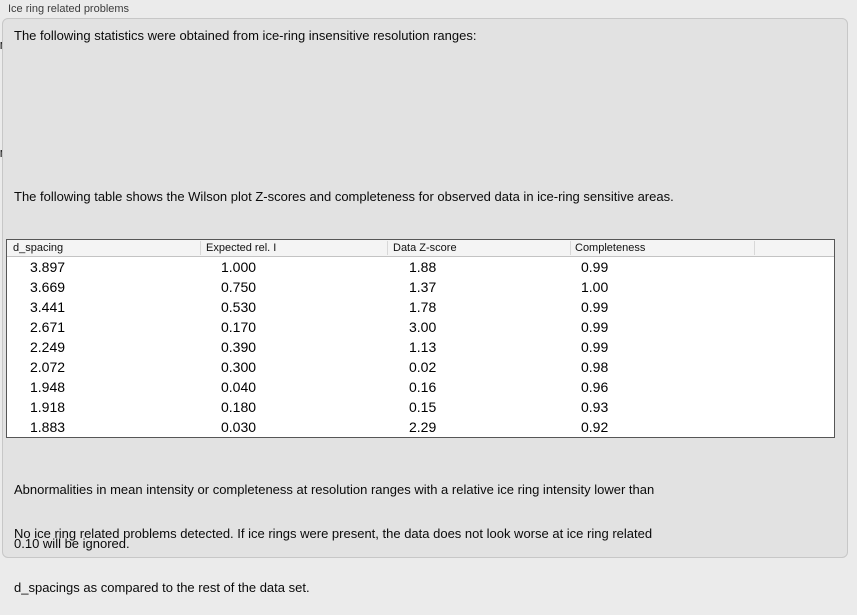 The image size is (857, 615). I want to click on table-row: 2.249 0.390 1.13 0.99, so click(420, 347).